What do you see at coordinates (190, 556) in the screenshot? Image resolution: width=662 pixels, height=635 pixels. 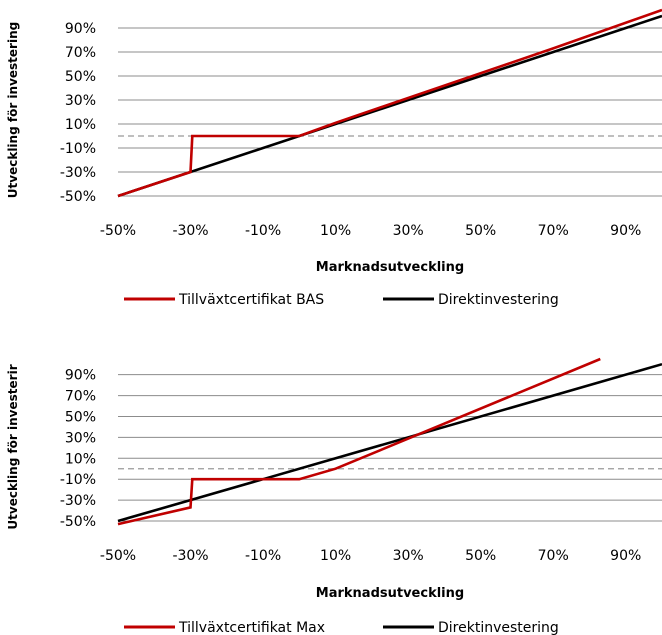 I see `c2-x-tick-label: -30%` at bounding box center [190, 556].